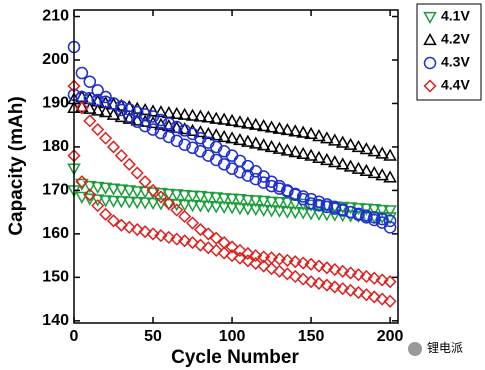 The width and height of the screenshot is (485, 370). Describe the element at coordinates (430, 63) in the screenshot. I see `legend-marker` at that location.